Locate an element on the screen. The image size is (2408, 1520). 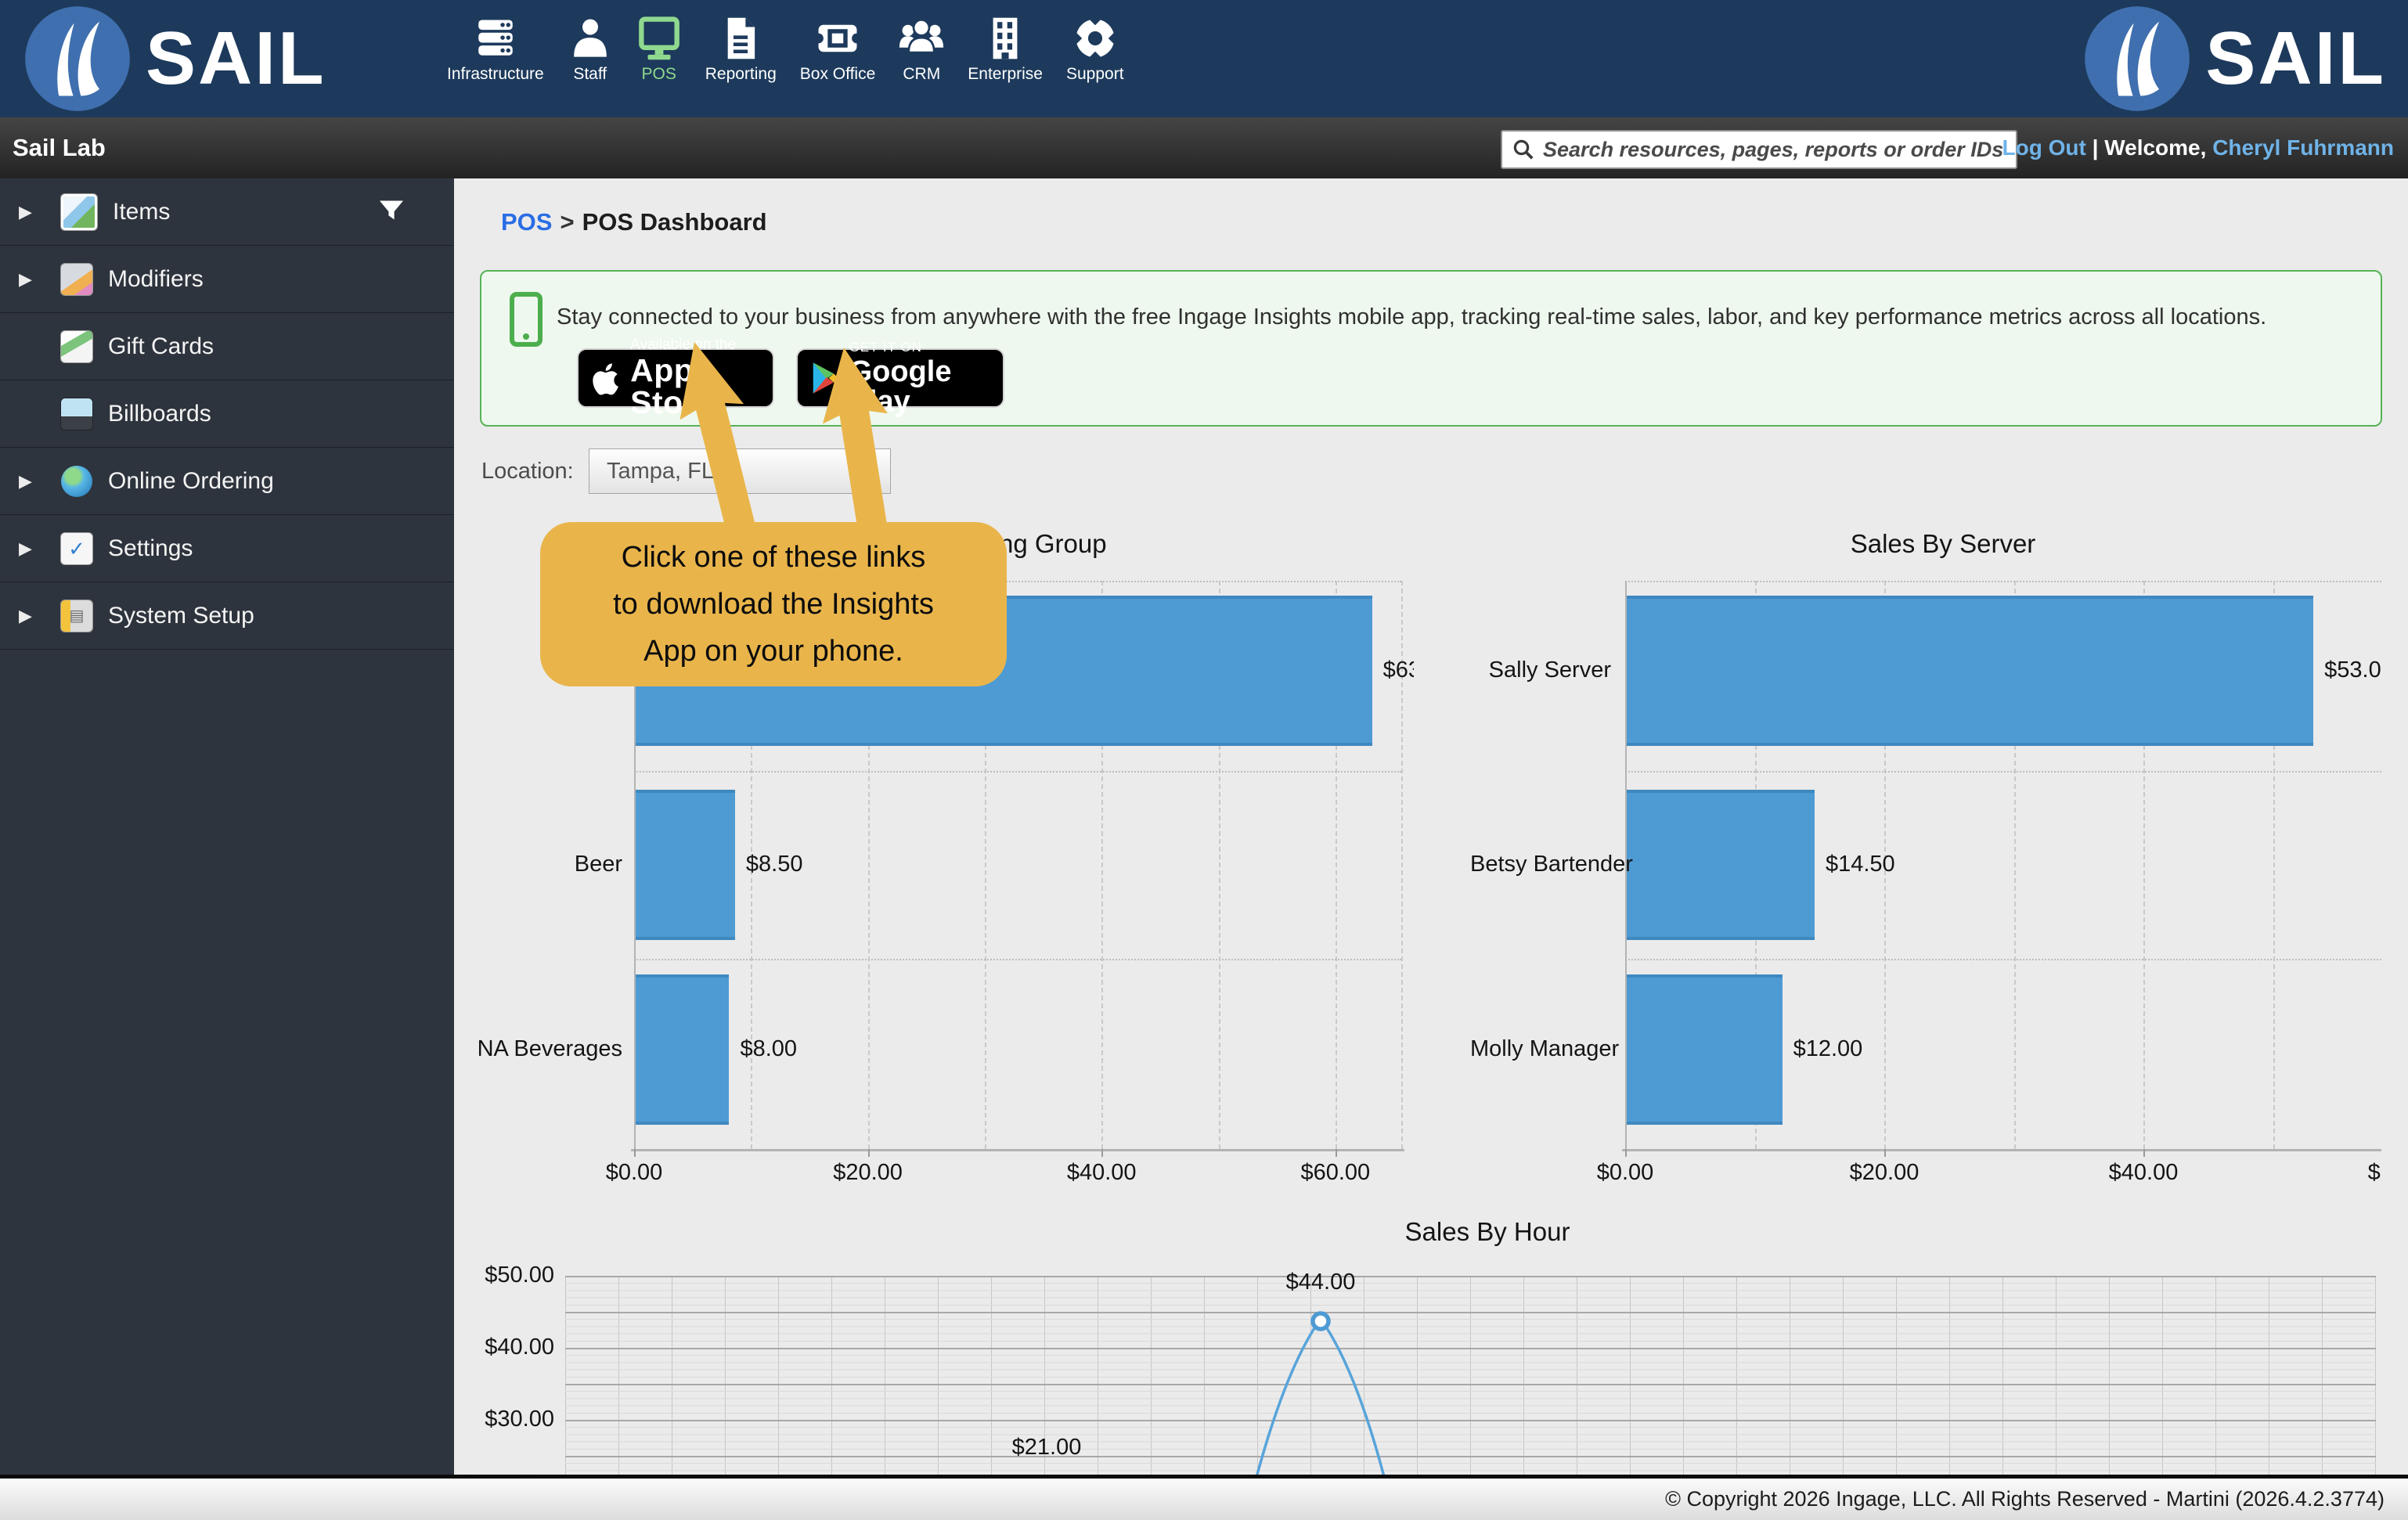
sidebar-item-items: ▶ Items is located at coordinates (227, 212).